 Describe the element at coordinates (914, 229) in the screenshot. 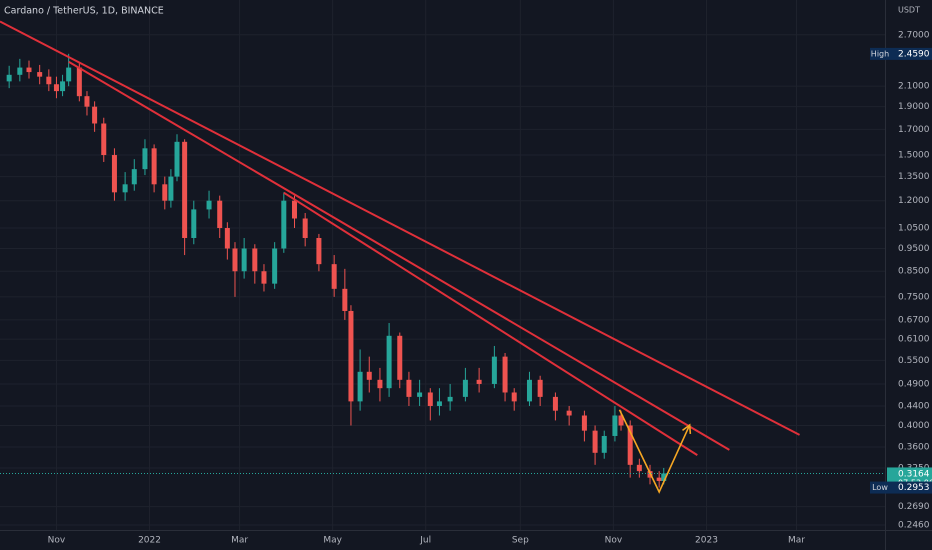

I see `y-tick-label: 1.0500` at that location.